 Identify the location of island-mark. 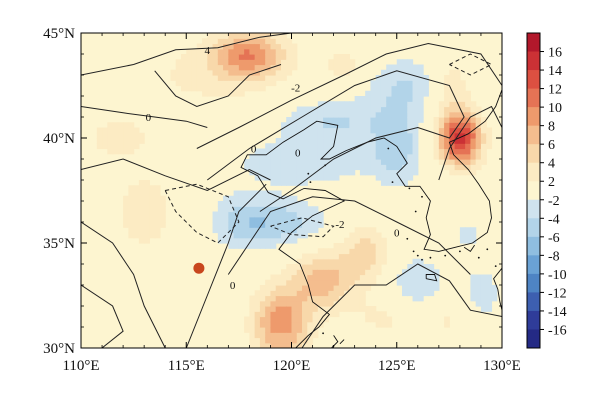
(478, 257).